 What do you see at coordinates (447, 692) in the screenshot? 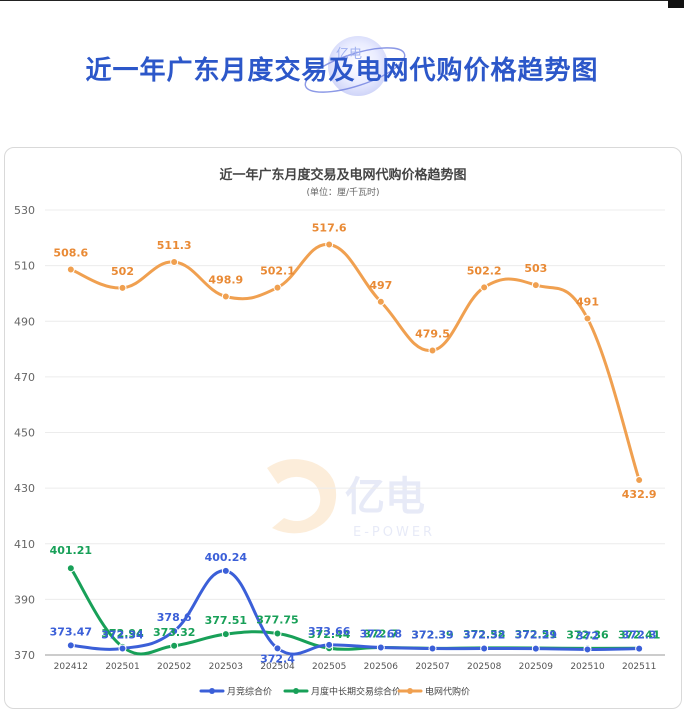
I see `legend-label: 电网代购价` at bounding box center [447, 692].